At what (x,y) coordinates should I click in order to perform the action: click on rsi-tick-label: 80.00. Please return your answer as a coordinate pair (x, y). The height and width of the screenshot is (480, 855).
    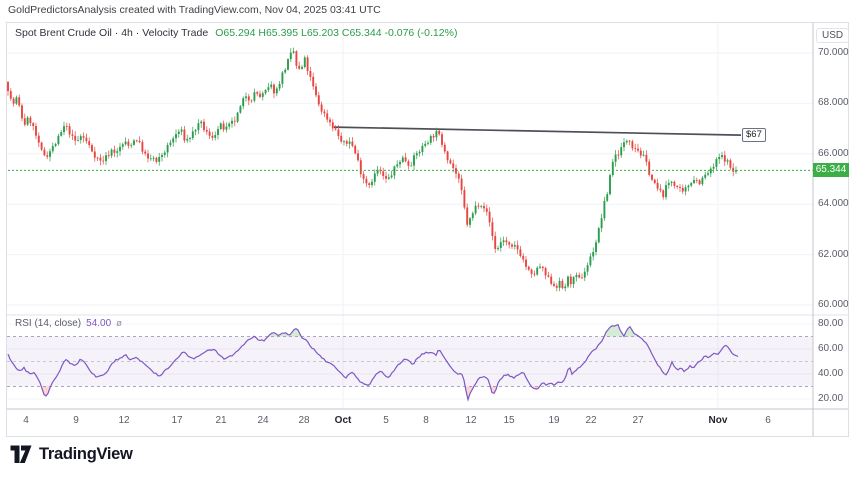
    Looking at the image, I should click on (831, 323).